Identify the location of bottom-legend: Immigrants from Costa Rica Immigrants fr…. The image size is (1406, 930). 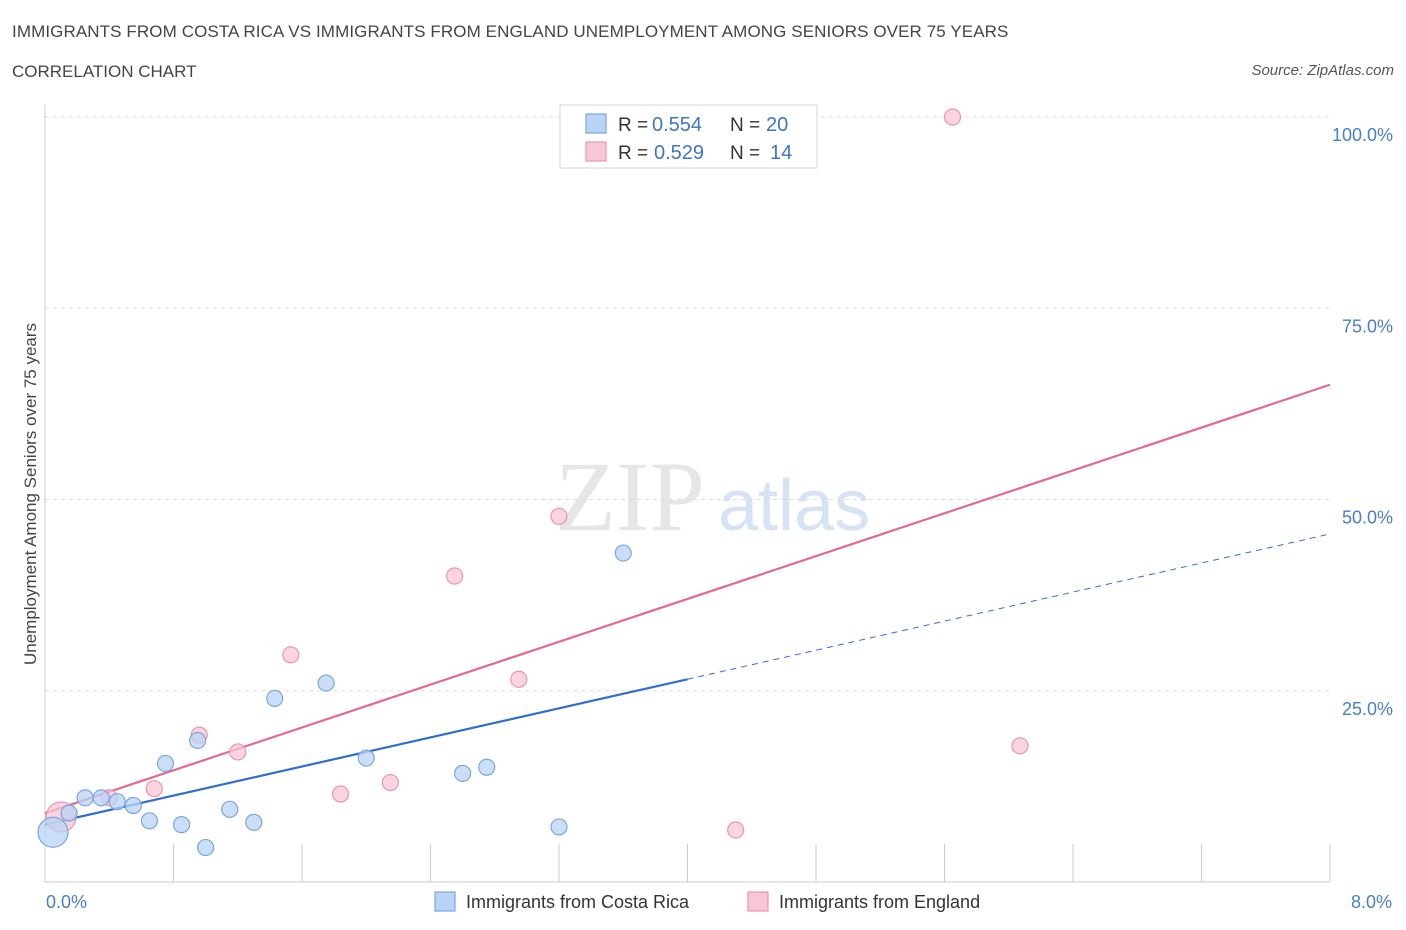
(707, 901).